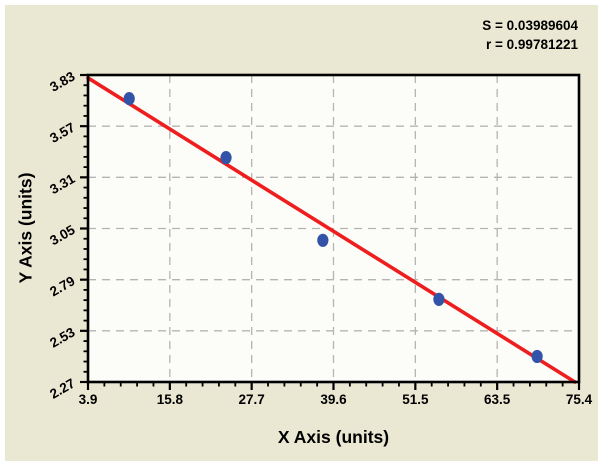 The height and width of the screenshot is (463, 600). I want to click on y-axis-title: Y Axis (units), so click(25, 228).